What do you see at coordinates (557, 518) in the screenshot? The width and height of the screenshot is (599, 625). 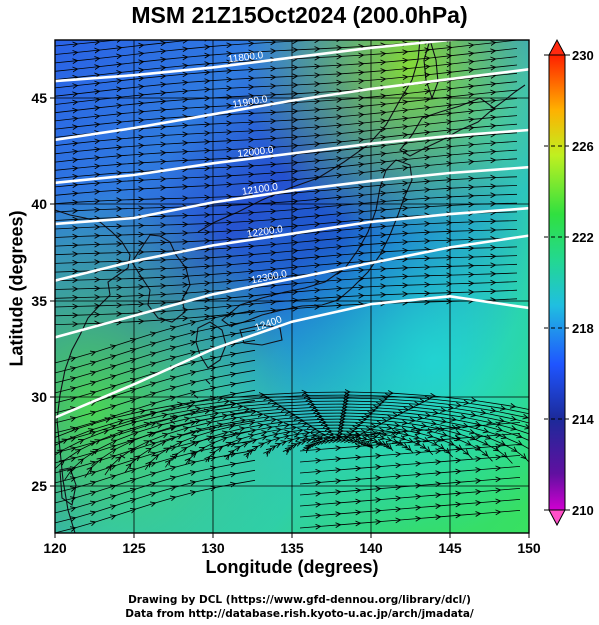 I see `colorbar-bottom-triangle` at bounding box center [557, 518].